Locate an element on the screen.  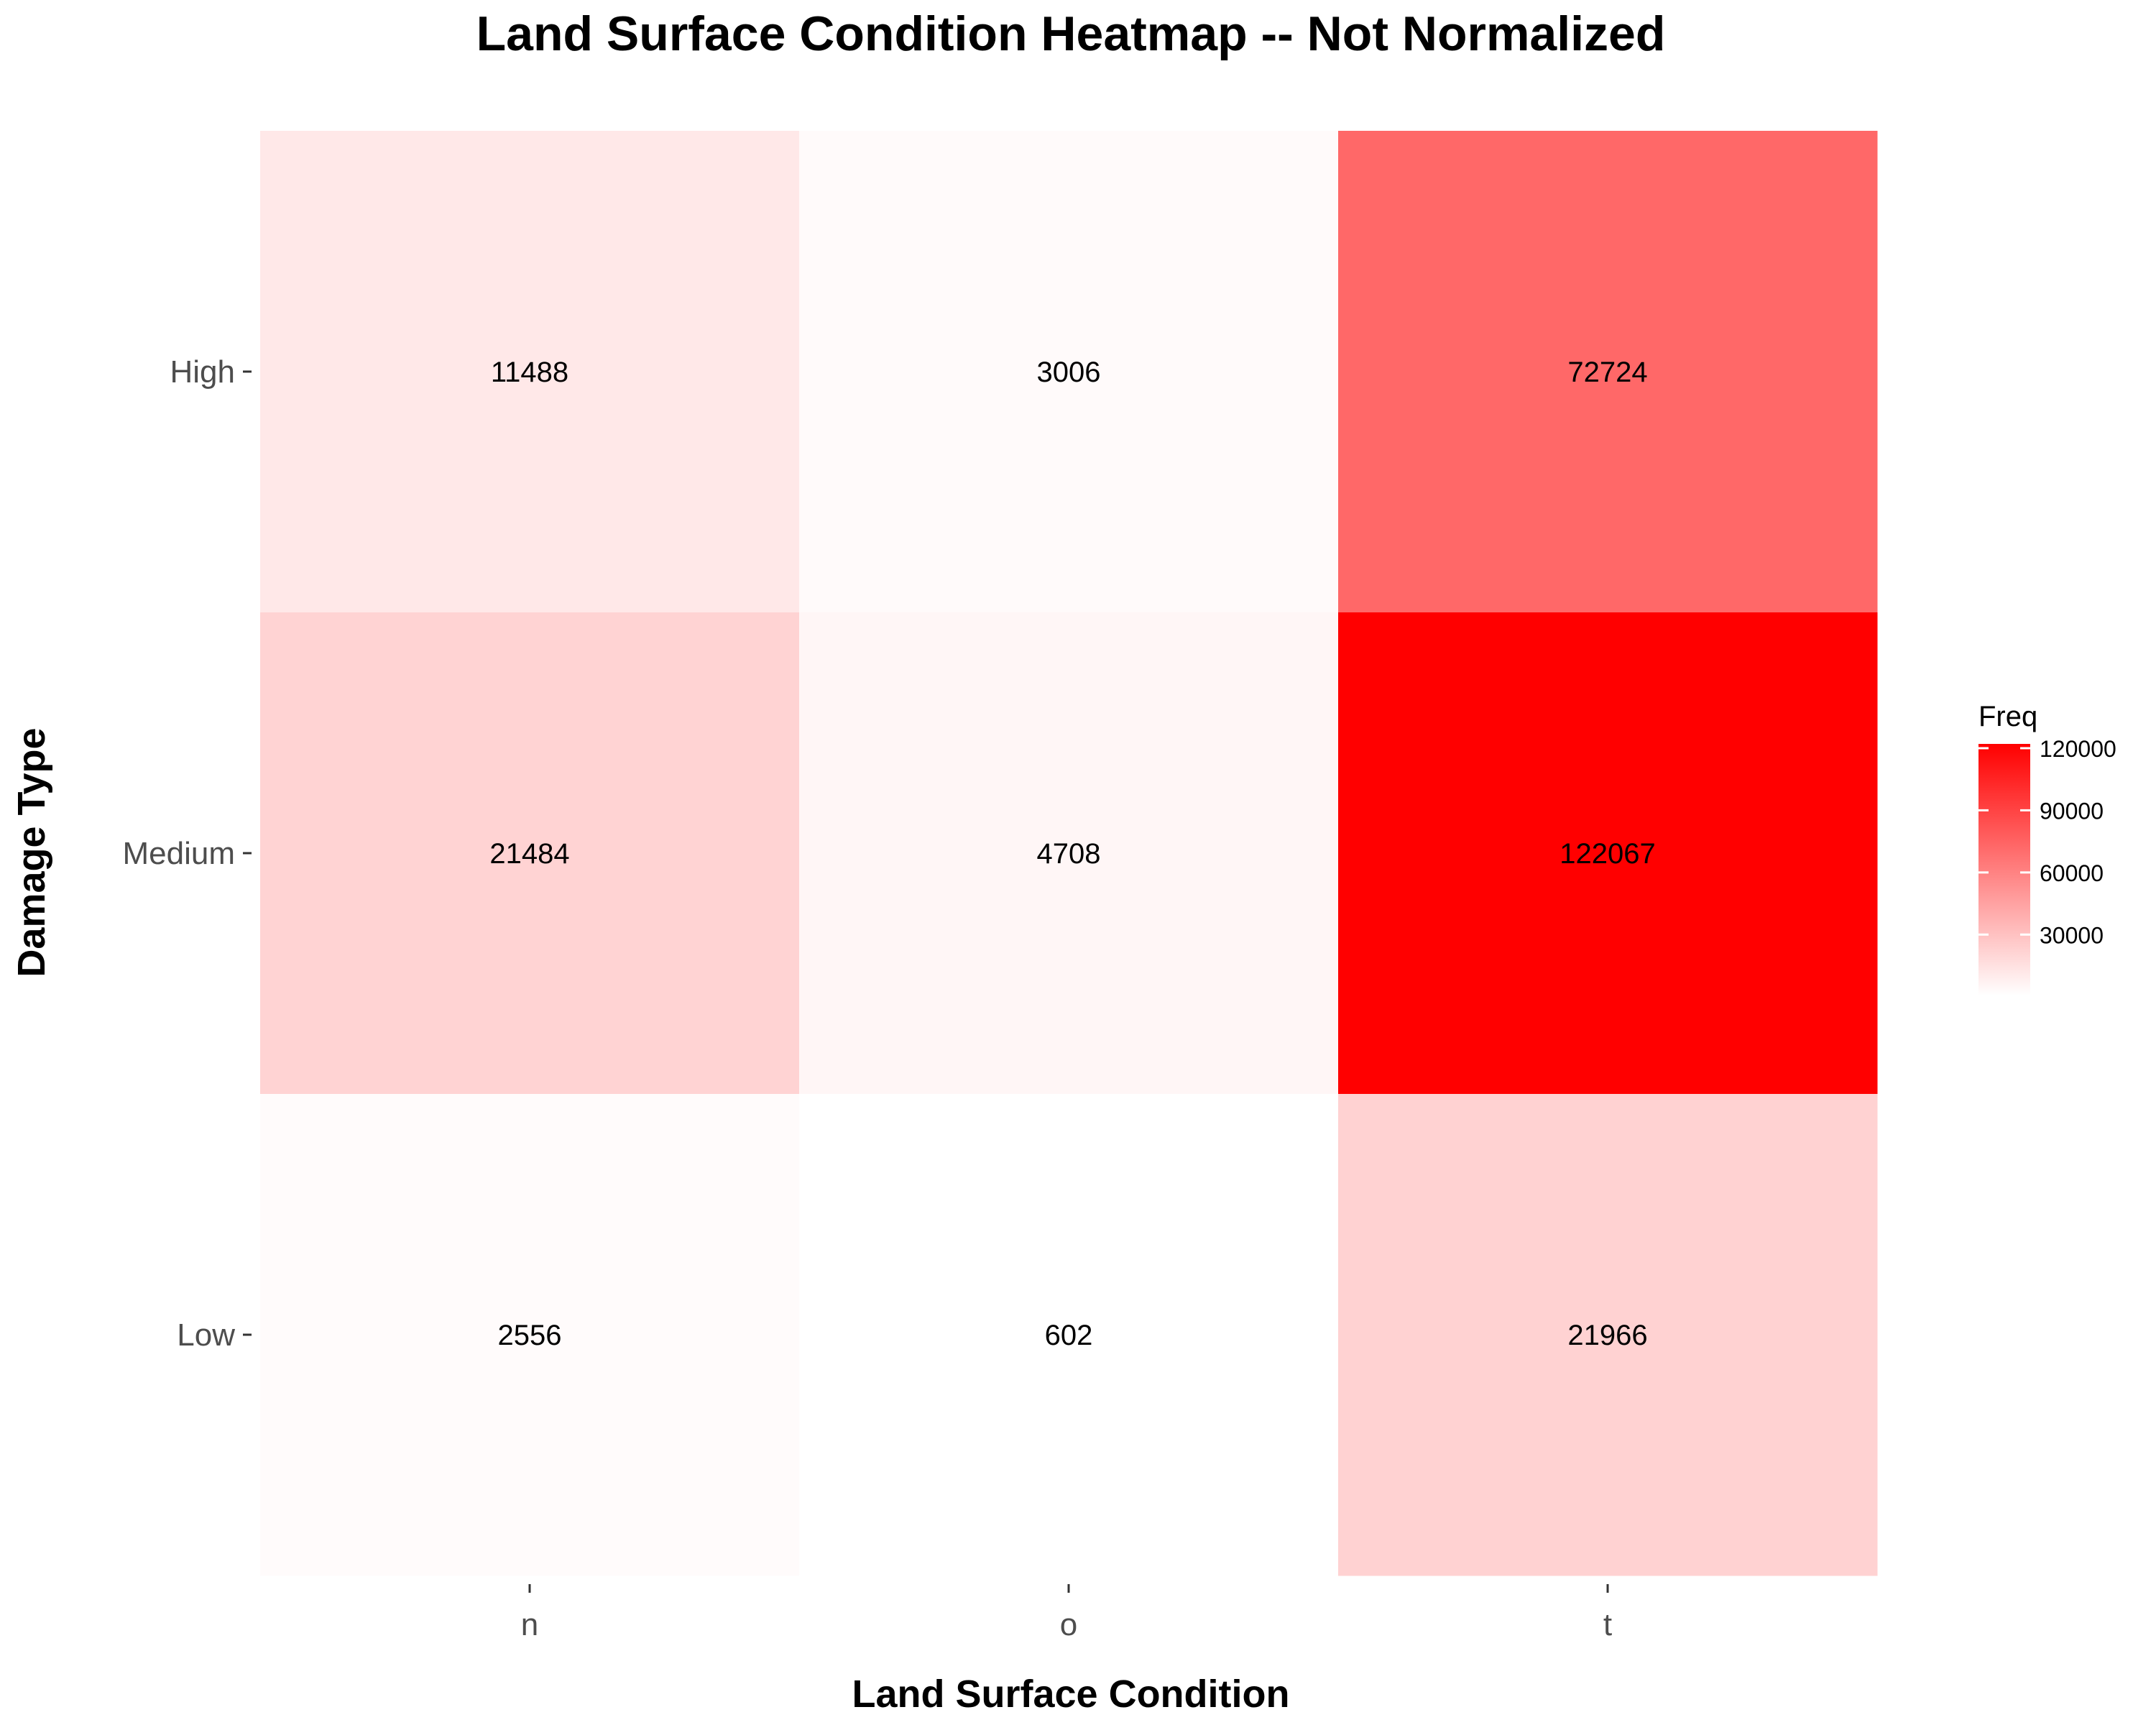
legend-tick-label: 60000 is located at coordinates (2072, 873).